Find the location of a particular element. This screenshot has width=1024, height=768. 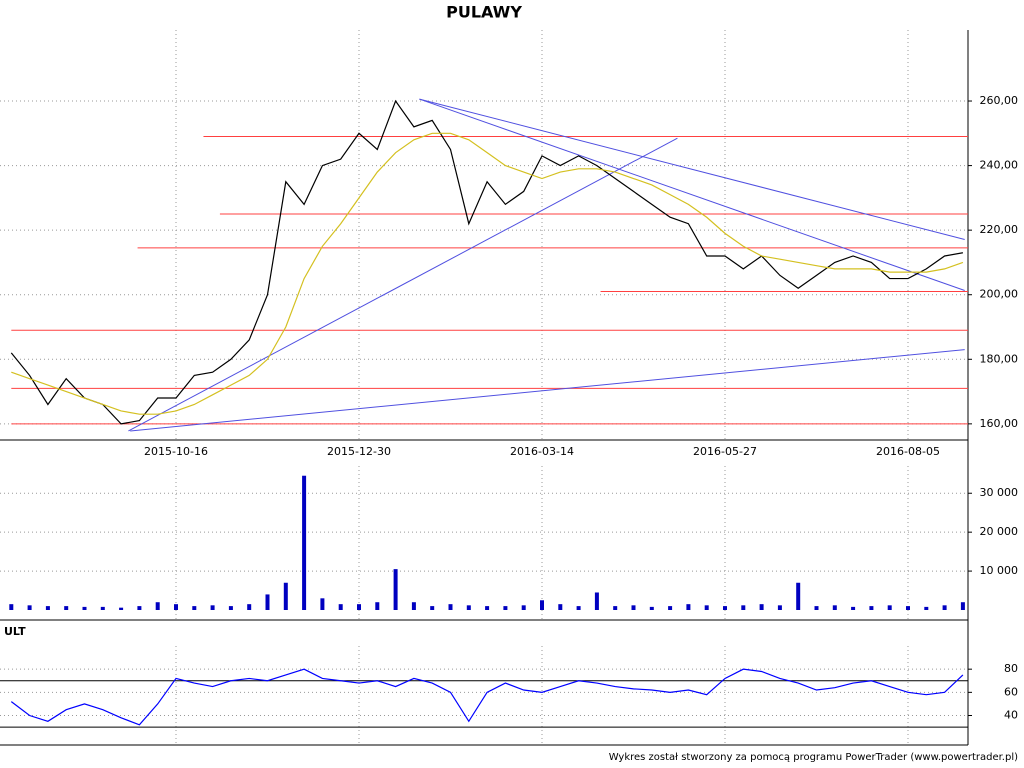

y-tick-label: 40 is located at coordinates (1011, 715).